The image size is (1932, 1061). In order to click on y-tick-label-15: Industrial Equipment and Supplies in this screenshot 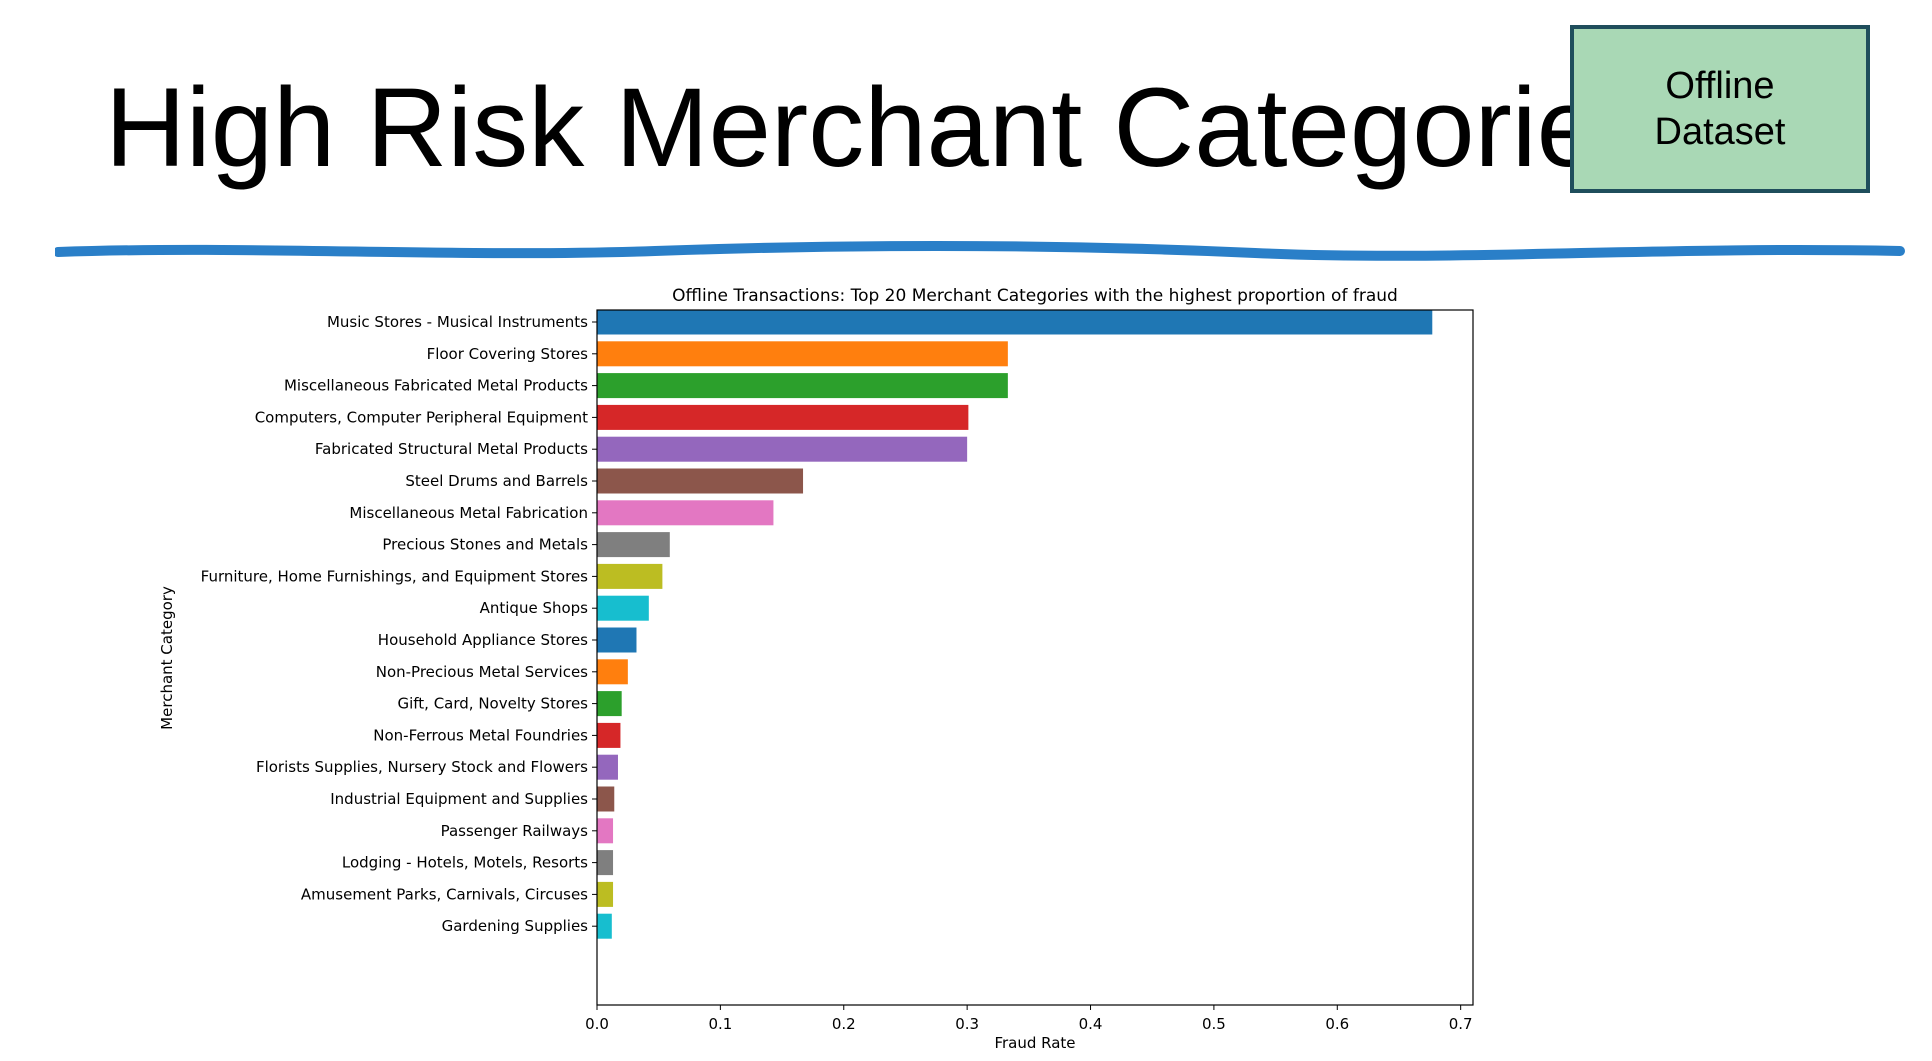, I will do `click(459, 799)`.